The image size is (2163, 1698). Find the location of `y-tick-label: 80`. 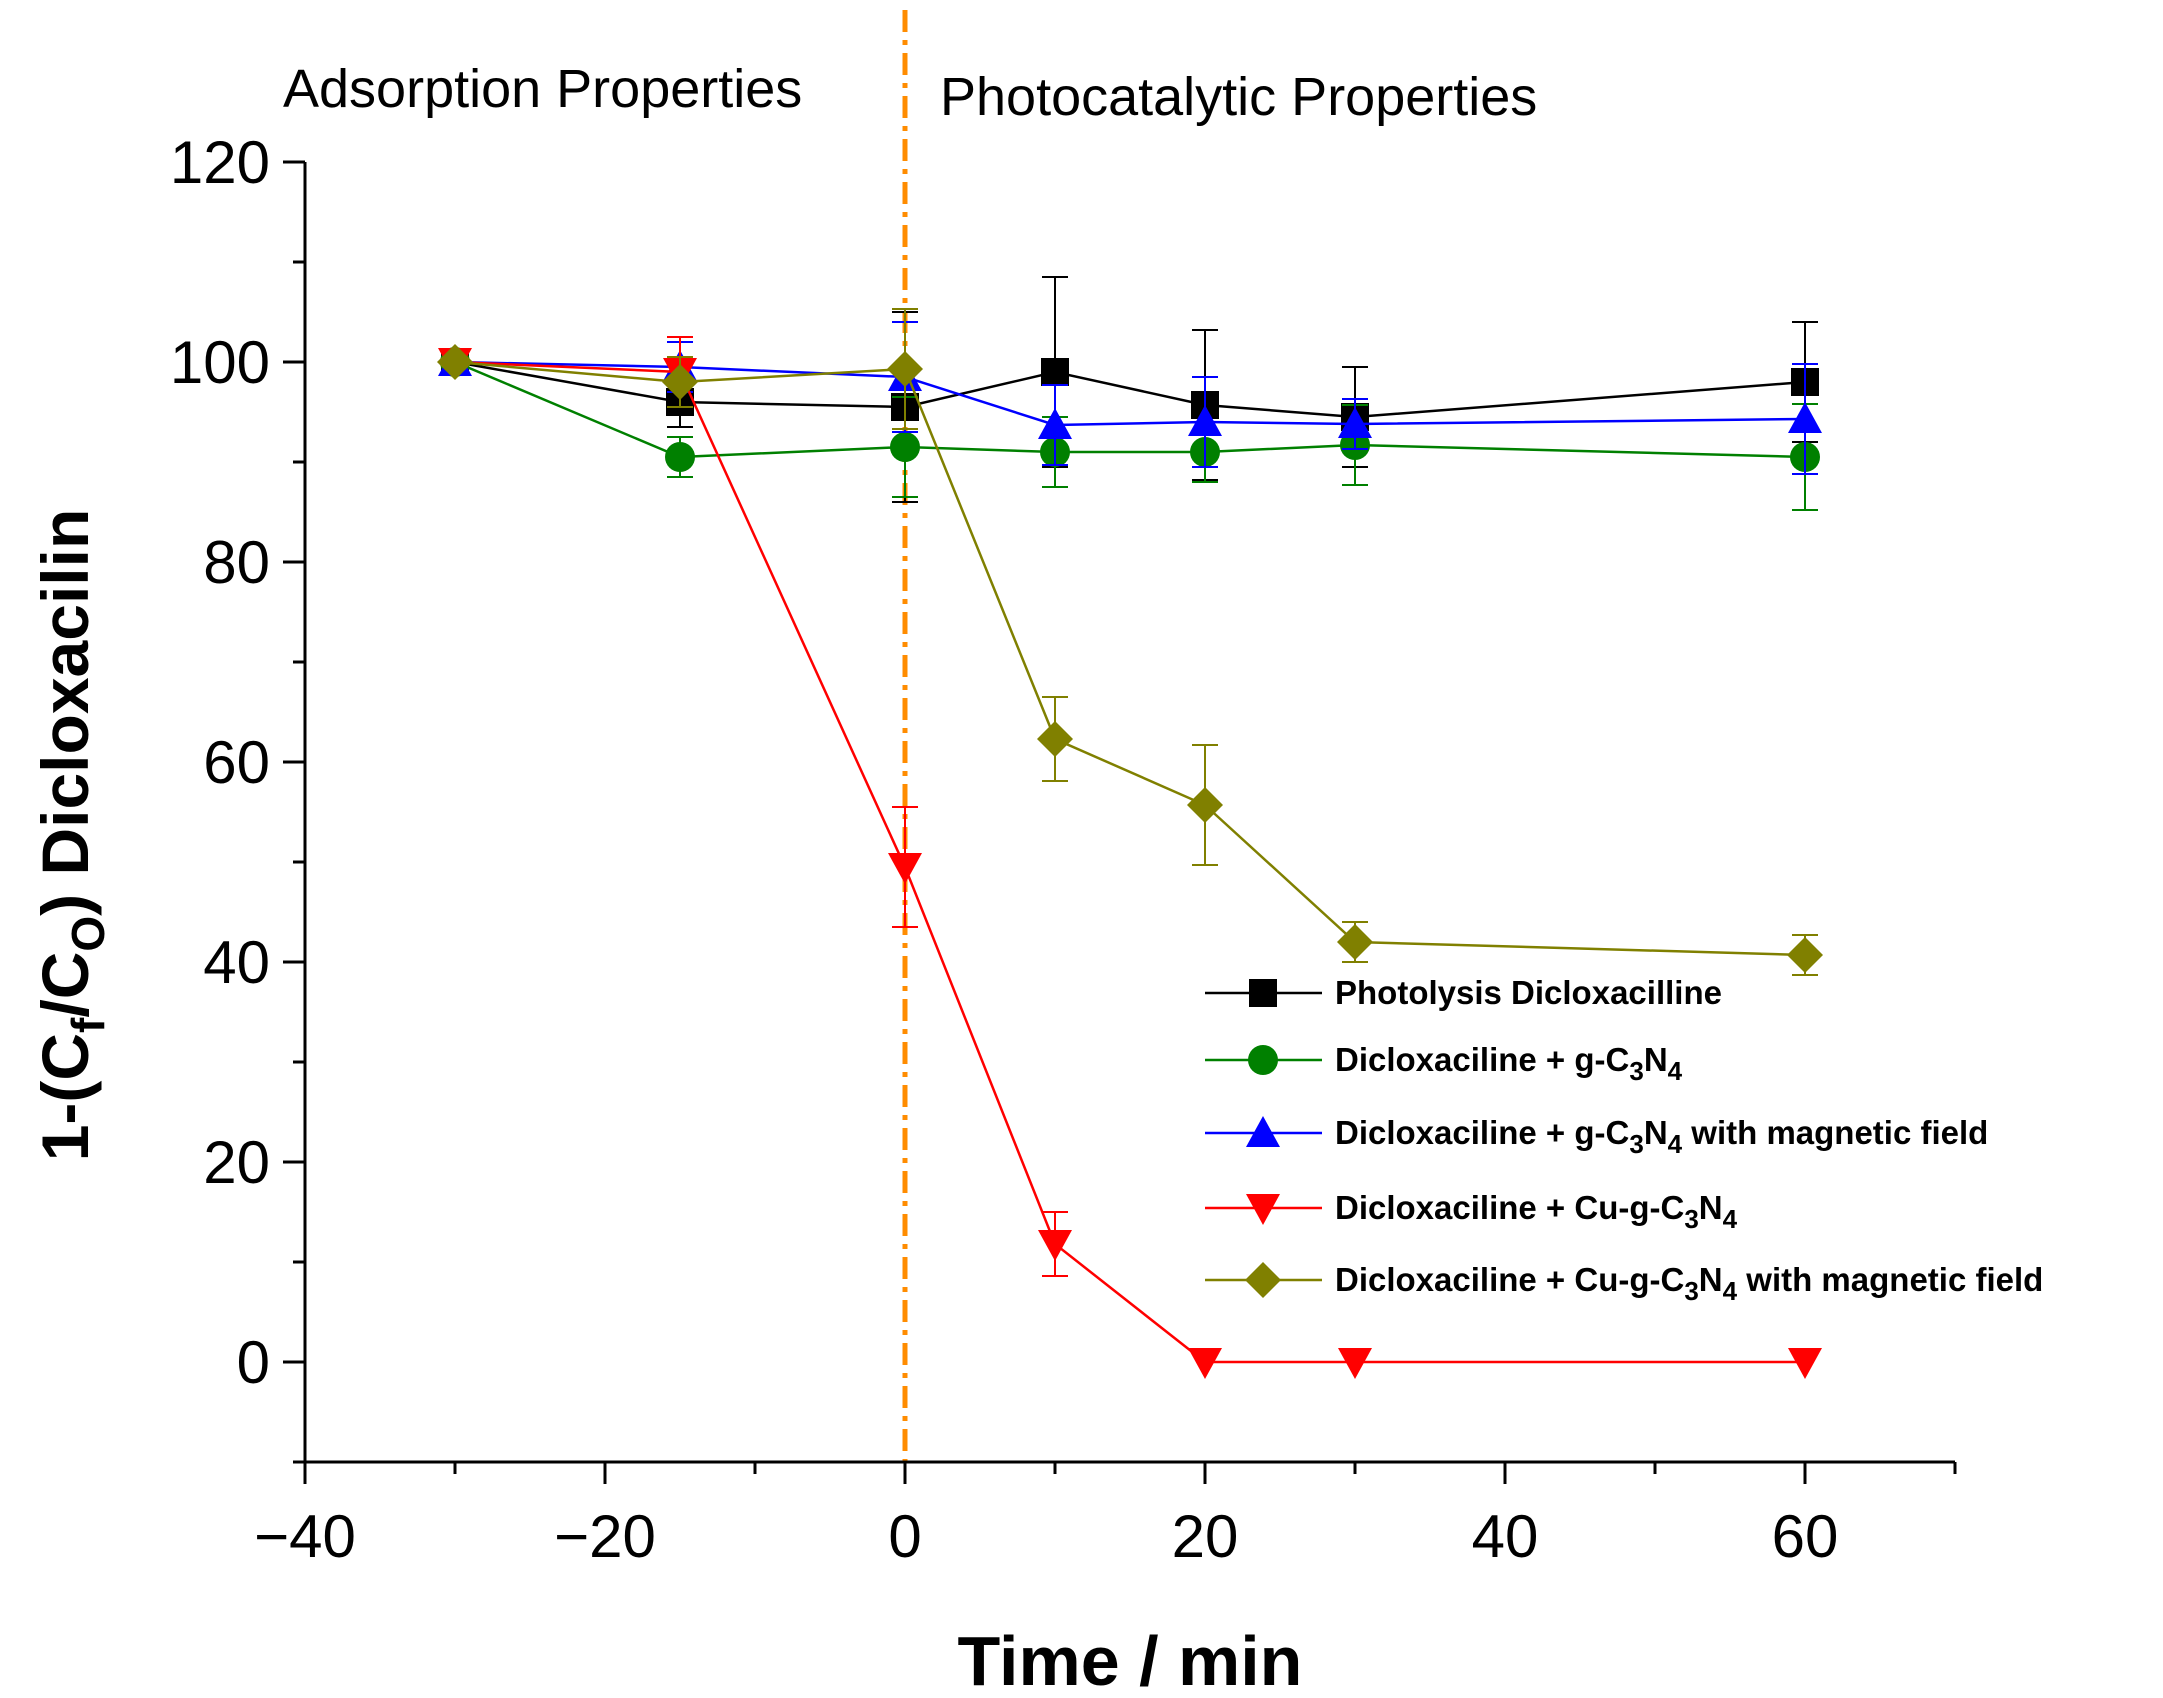

y-tick-label: 80 is located at coordinates (236, 562).